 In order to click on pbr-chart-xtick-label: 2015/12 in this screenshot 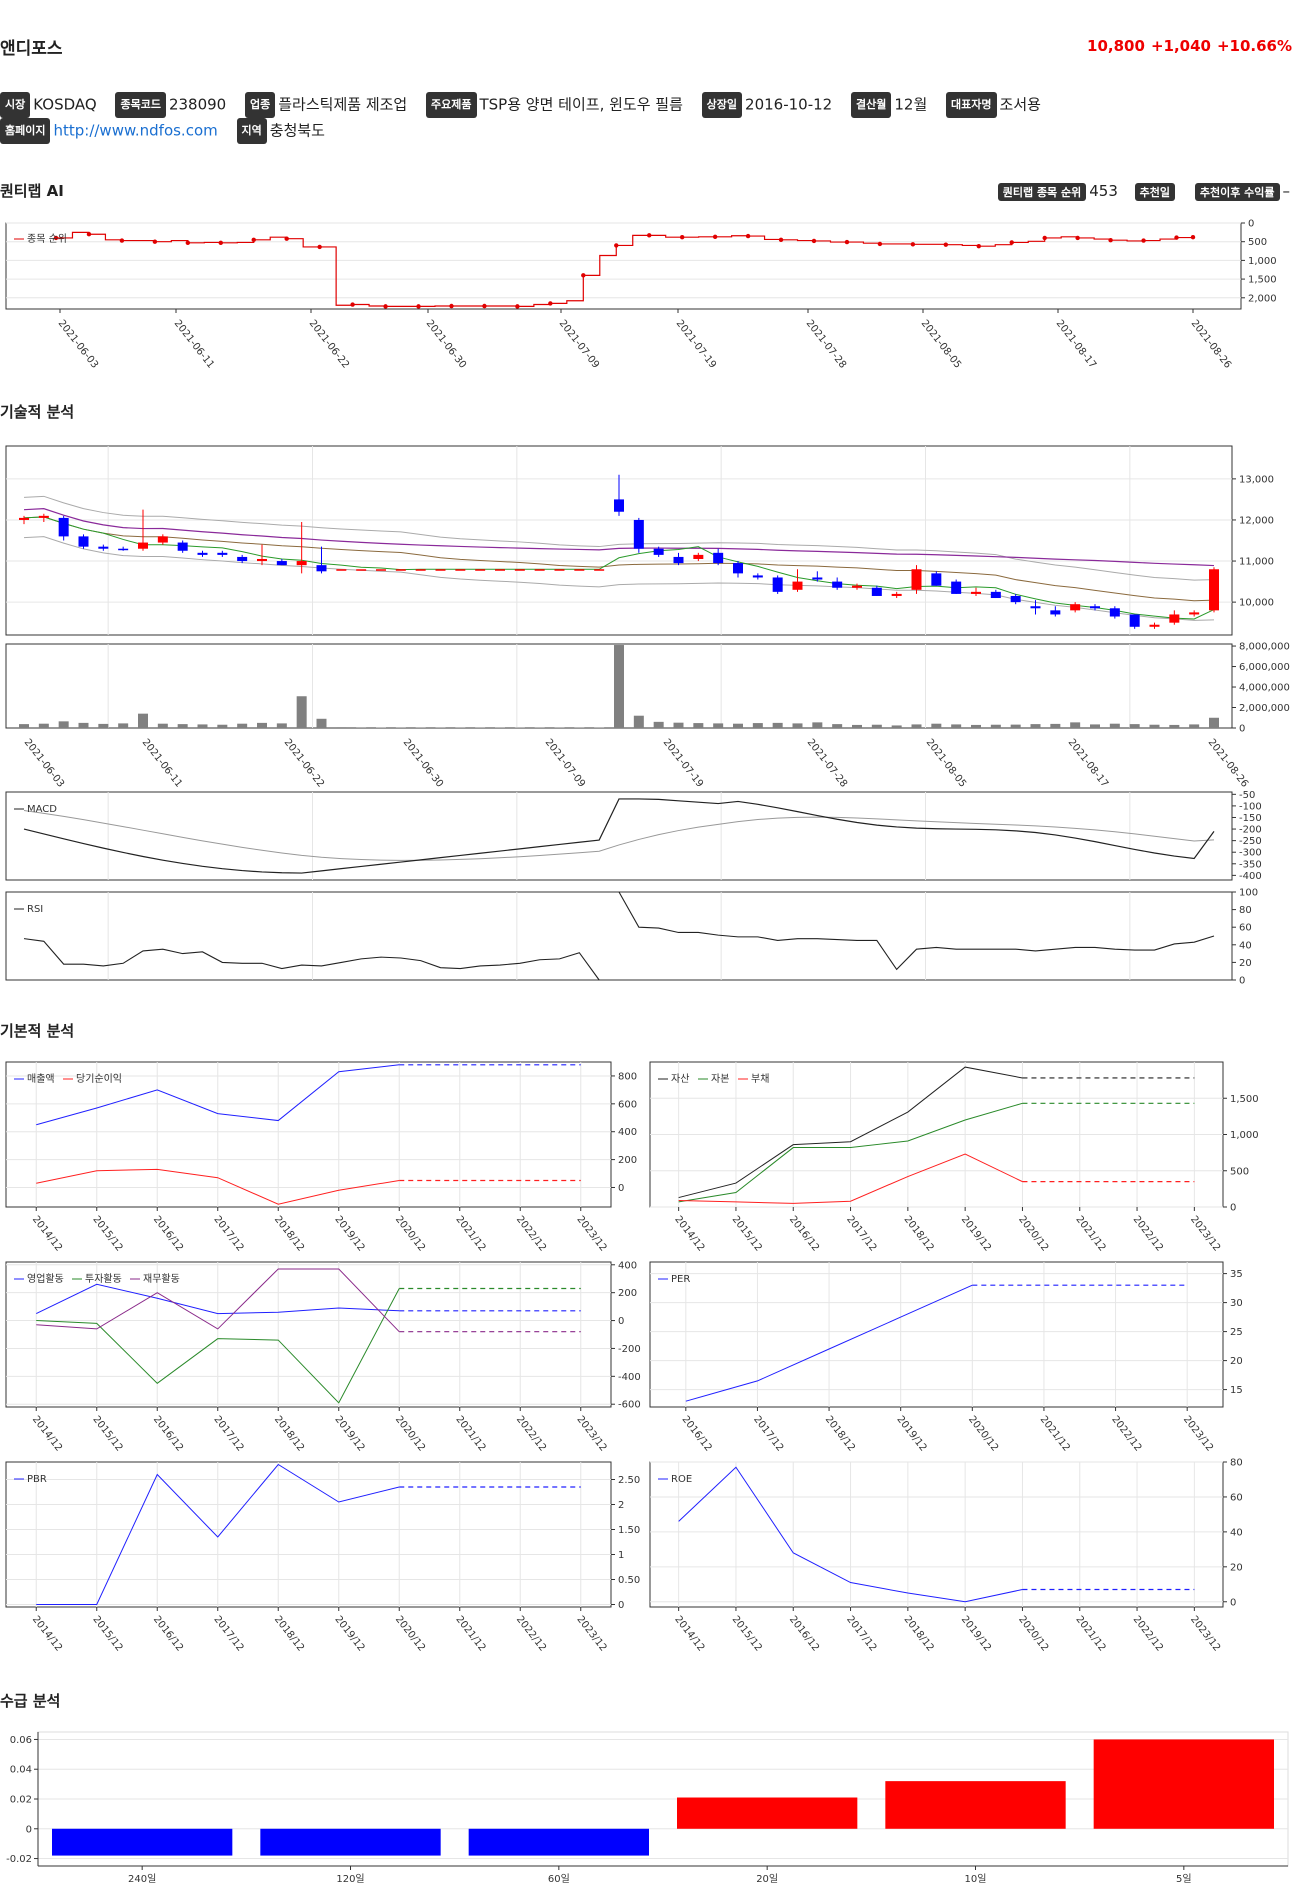, I will do `click(107, 1634)`.